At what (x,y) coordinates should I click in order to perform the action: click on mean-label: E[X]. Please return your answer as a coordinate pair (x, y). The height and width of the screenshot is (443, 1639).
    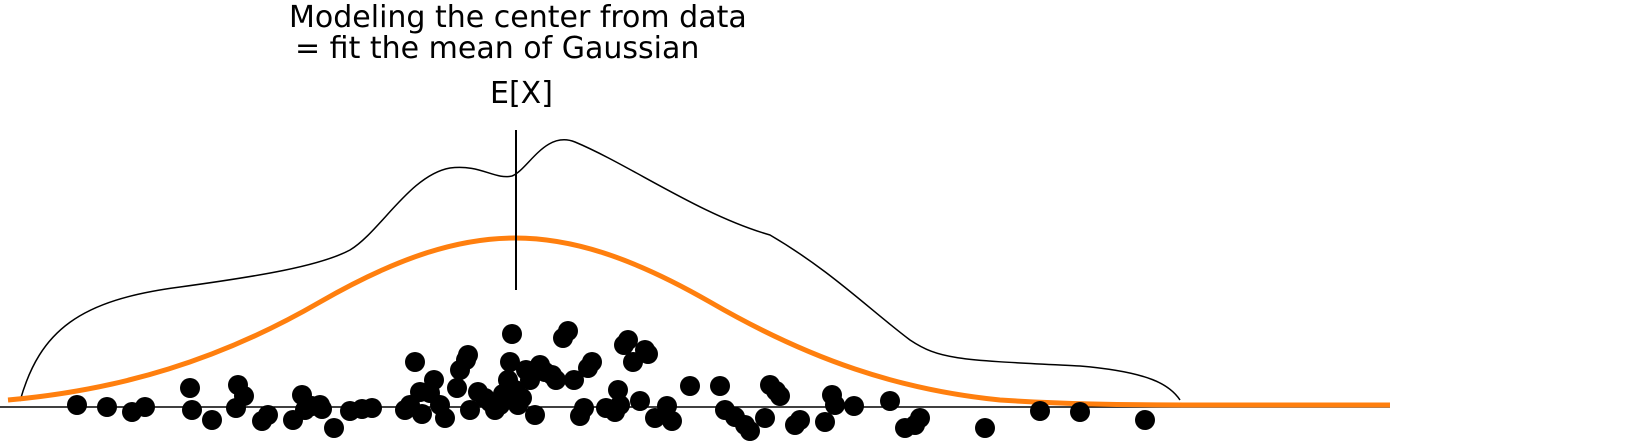
    Looking at the image, I should click on (521, 93).